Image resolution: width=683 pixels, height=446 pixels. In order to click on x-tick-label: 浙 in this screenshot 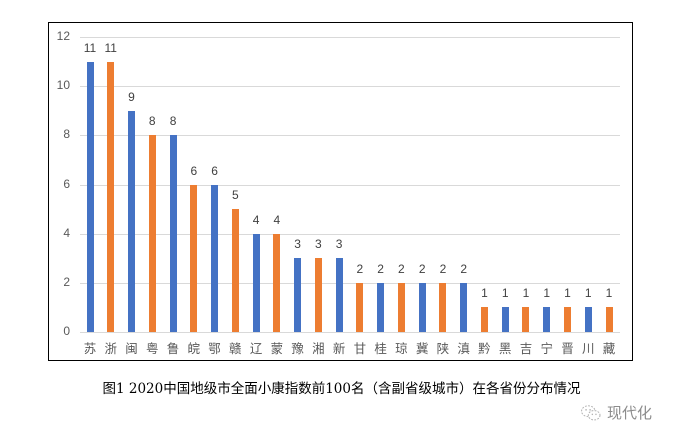, I will do `click(110, 348)`.